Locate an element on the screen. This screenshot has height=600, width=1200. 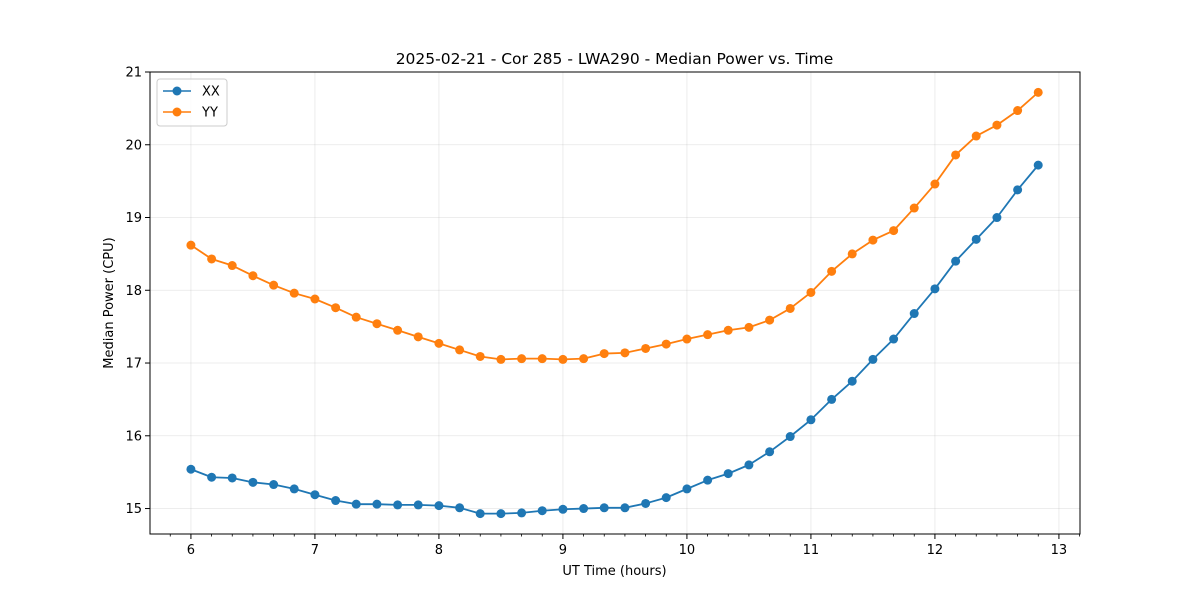
x-axis-label: UT Time (hours) is located at coordinates (614, 571).